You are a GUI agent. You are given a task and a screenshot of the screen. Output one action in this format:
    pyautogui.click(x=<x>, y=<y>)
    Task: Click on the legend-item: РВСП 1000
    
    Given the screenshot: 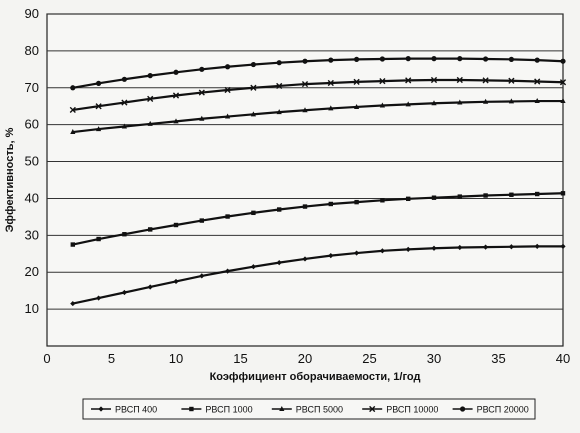 What is the action you would take?
    pyautogui.click(x=217, y=410)
    